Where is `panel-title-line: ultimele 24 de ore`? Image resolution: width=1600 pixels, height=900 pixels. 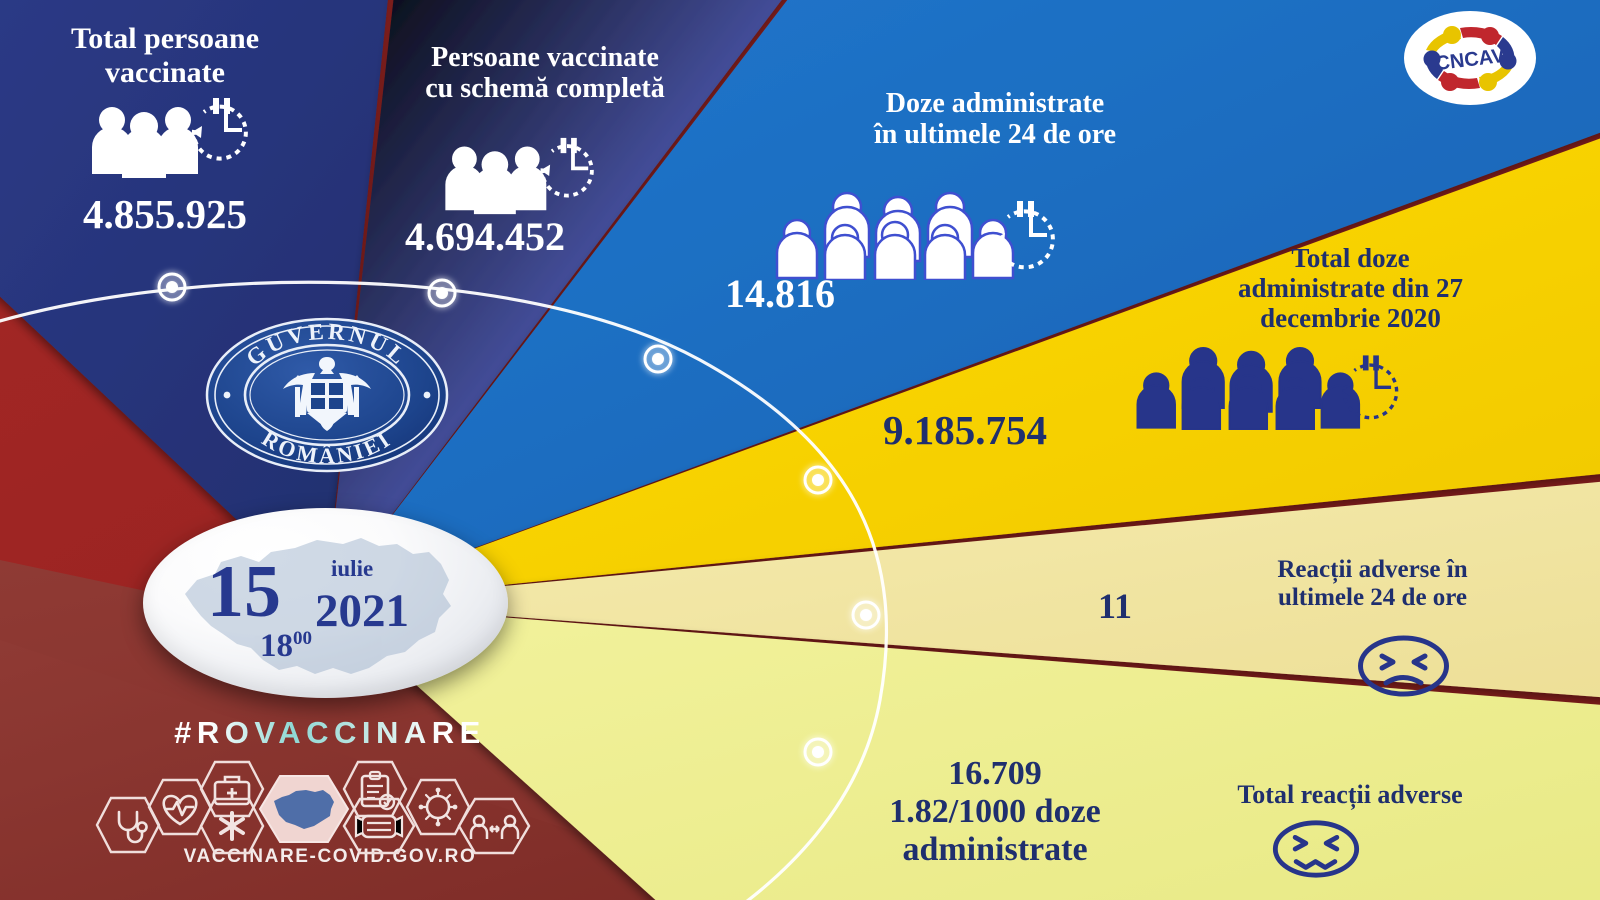 panel-title-line: ultimele 24 de ore is located at coordinates (1372, 597).